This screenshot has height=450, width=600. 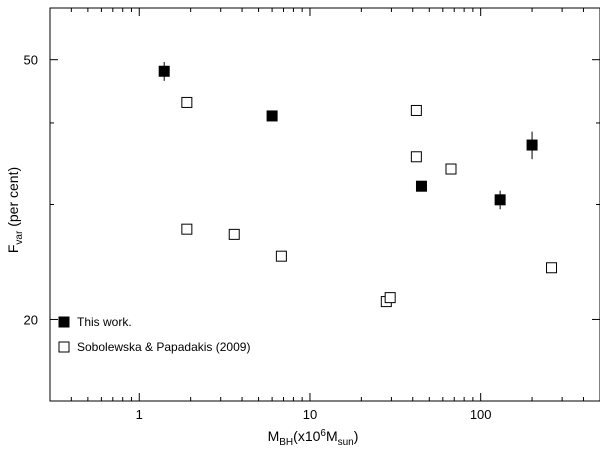 I want to click on x-axis-label-sub: BH, so click(x=286, y=442).